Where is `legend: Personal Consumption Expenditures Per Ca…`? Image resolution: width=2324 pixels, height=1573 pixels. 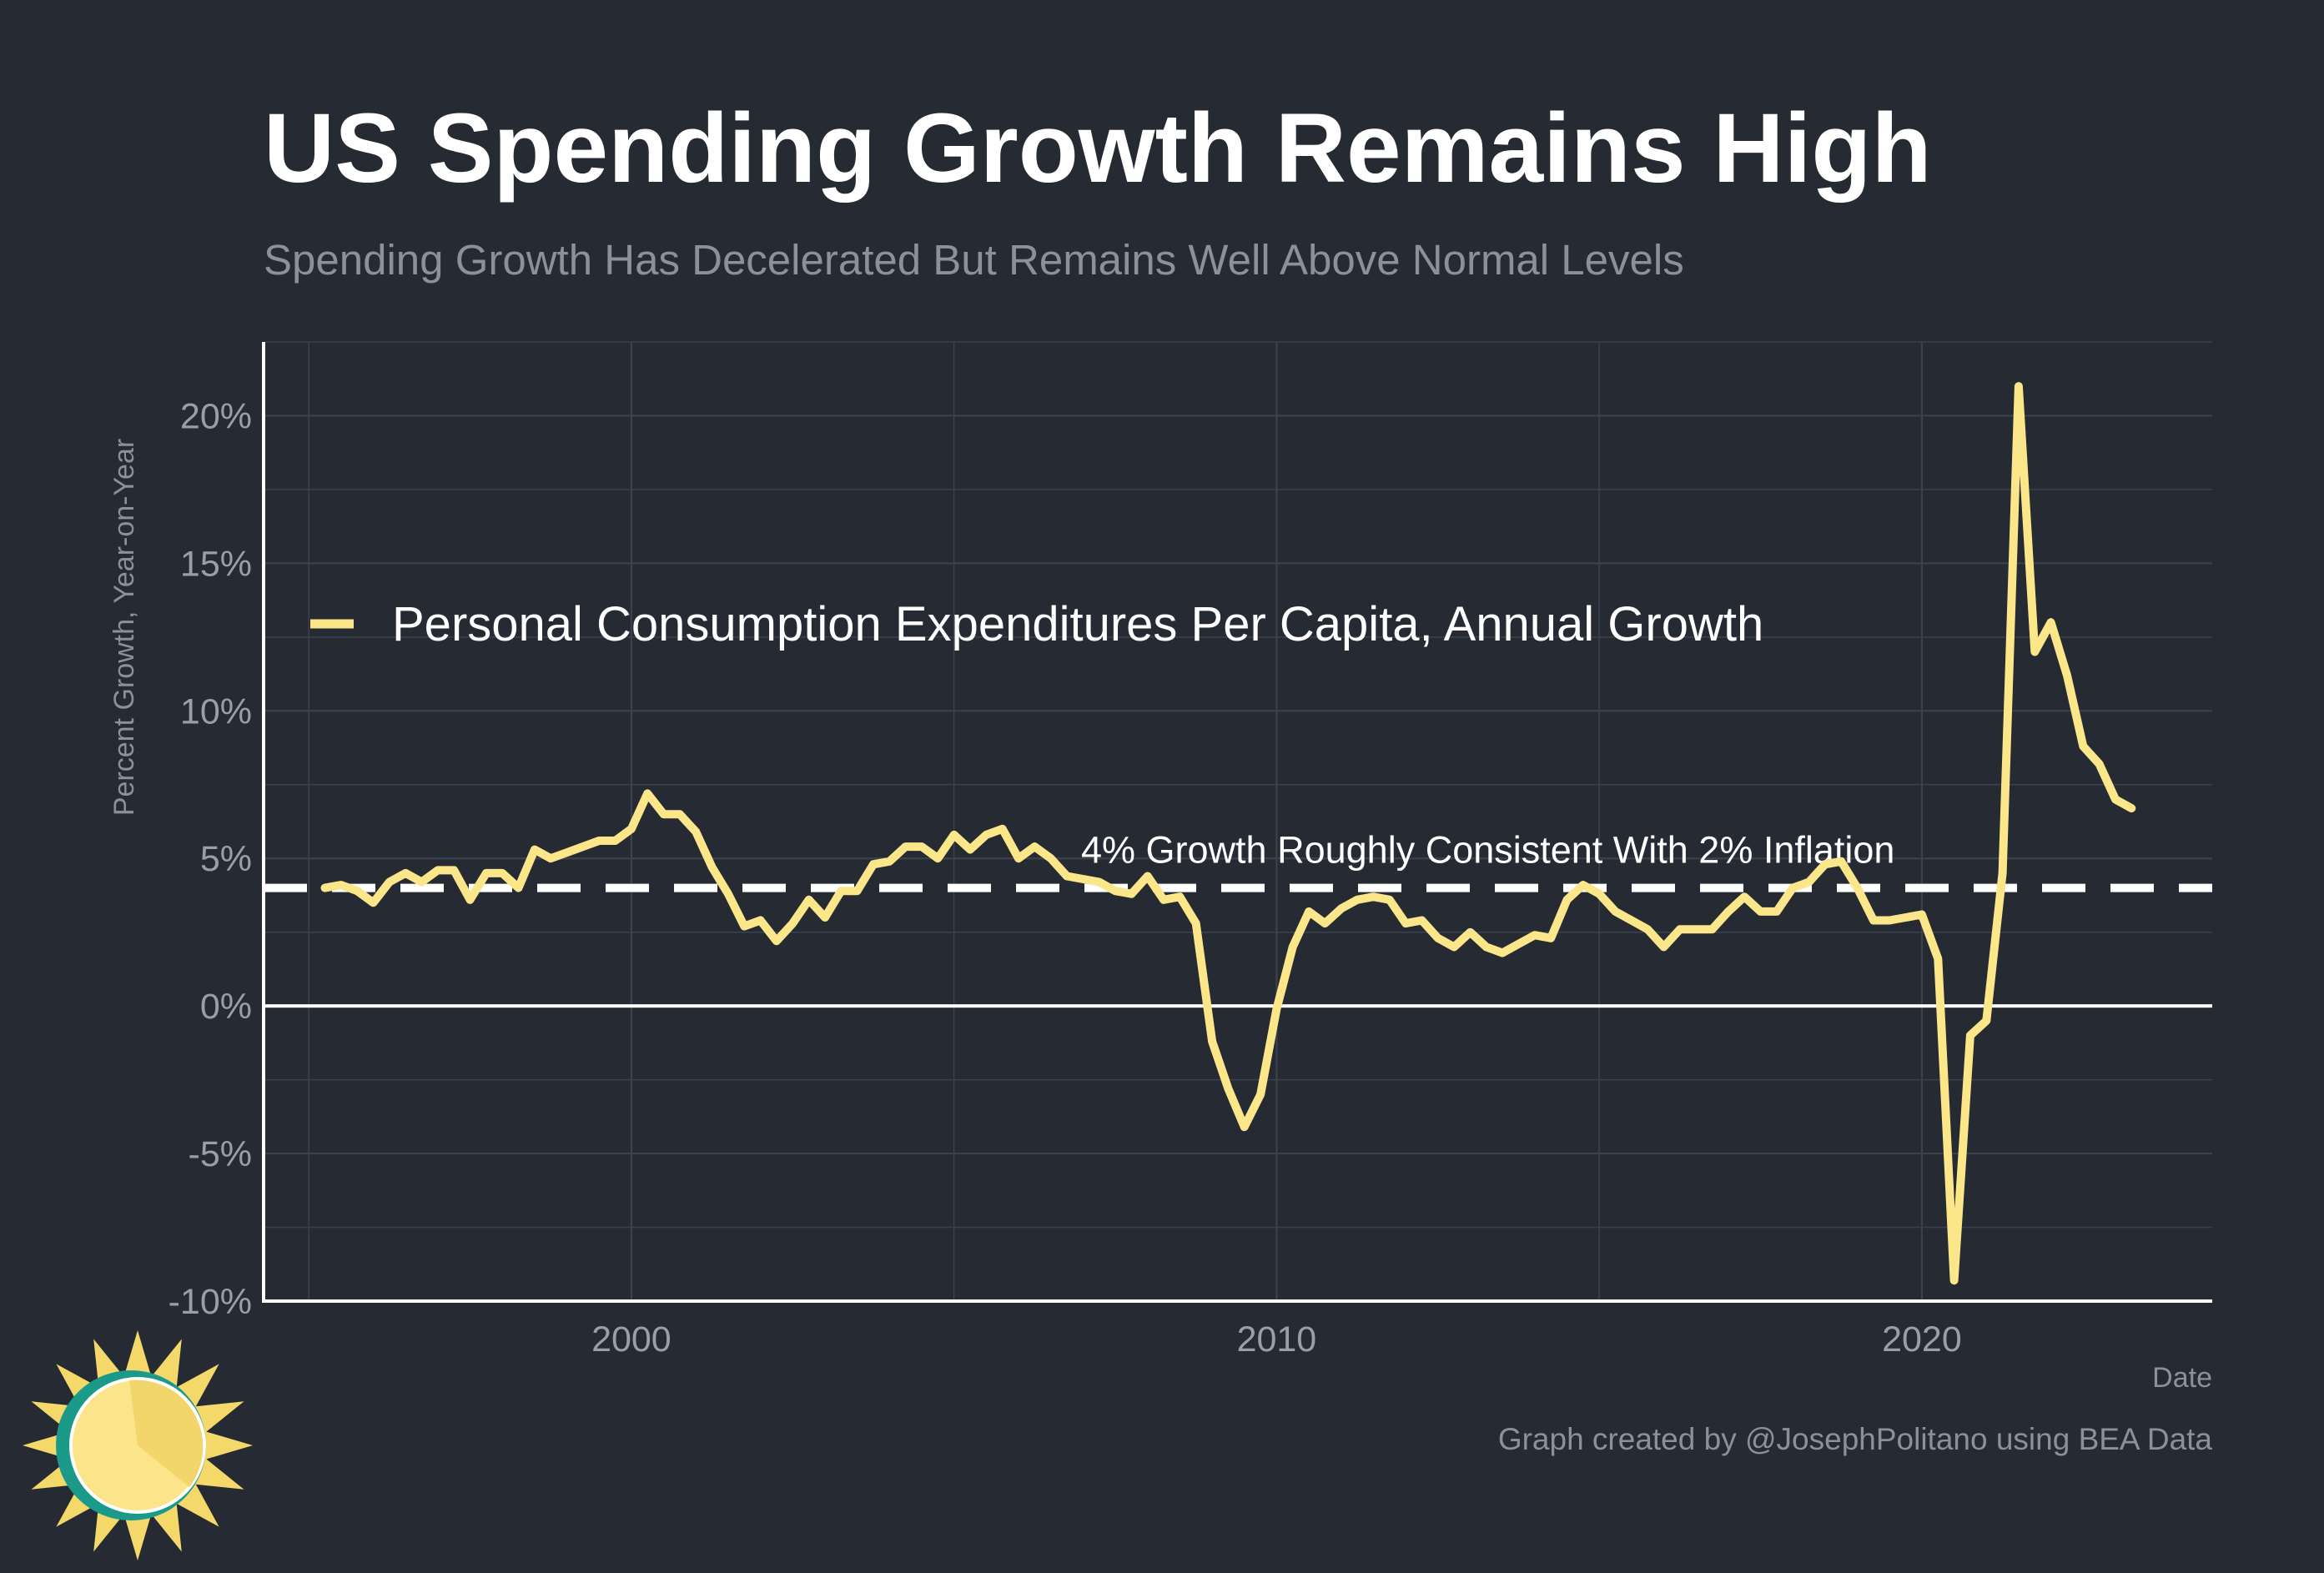
legend: Personal Consumption Expenditures Per Ca… is located at coordinates (1036, 624).